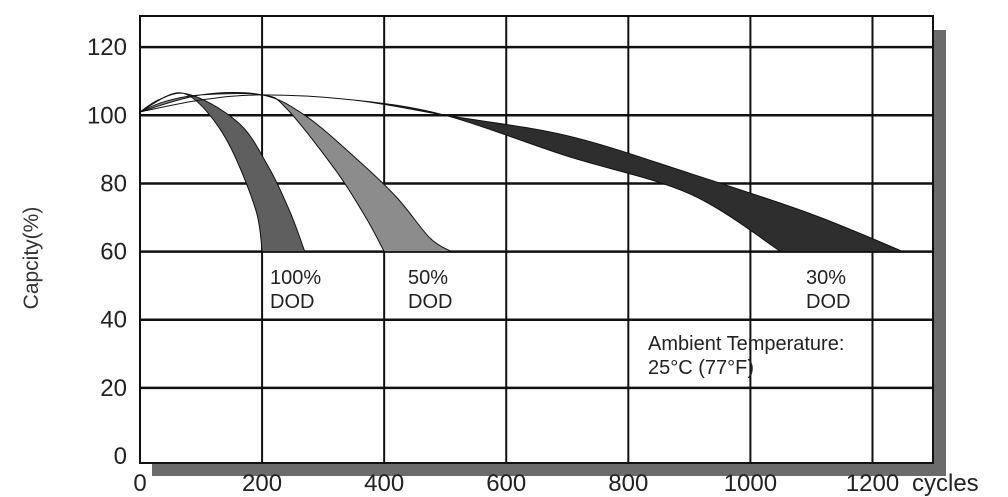  Describe the element at coordinates (120, 456) in the screenshot. I see `y-tick-label: 0` at that location.